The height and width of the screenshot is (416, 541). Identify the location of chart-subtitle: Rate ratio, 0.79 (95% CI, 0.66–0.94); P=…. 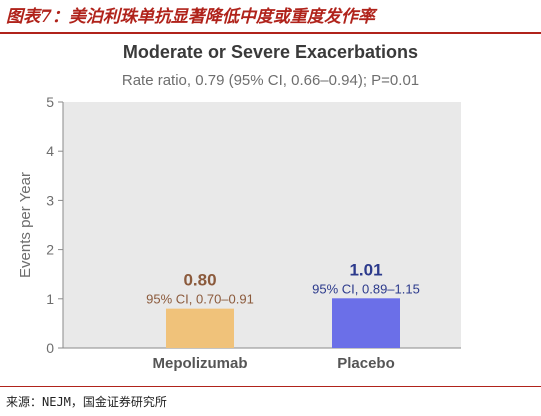
(270, 80).